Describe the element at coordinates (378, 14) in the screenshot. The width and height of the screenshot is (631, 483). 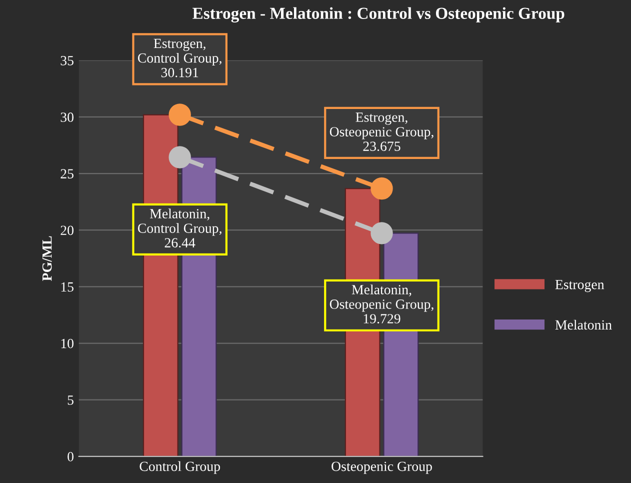
I see `chart-title: Estrogen - Melatonin : Control vs Osteopenic Group` at that location.